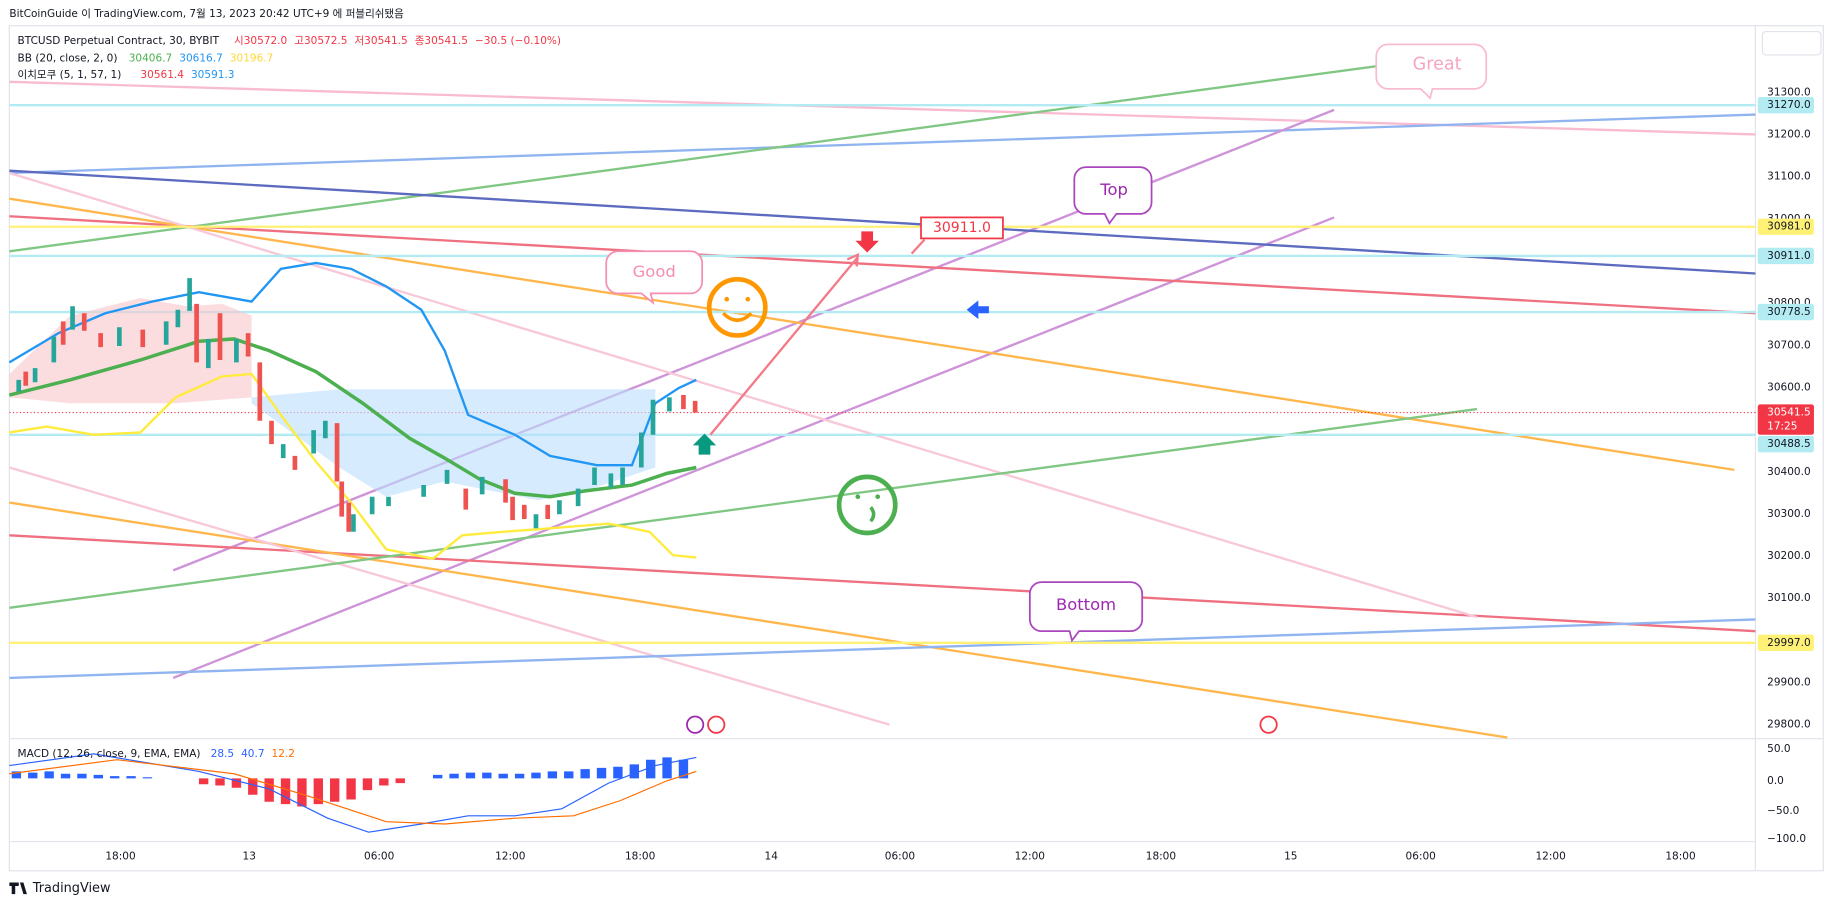 The width and height of the screenshot is (1835, 907). What do you see at coordinates (1789, 413) in the screenshot?
I see `price-tag-label: 30541.5` at bounding box center [1789, 413].